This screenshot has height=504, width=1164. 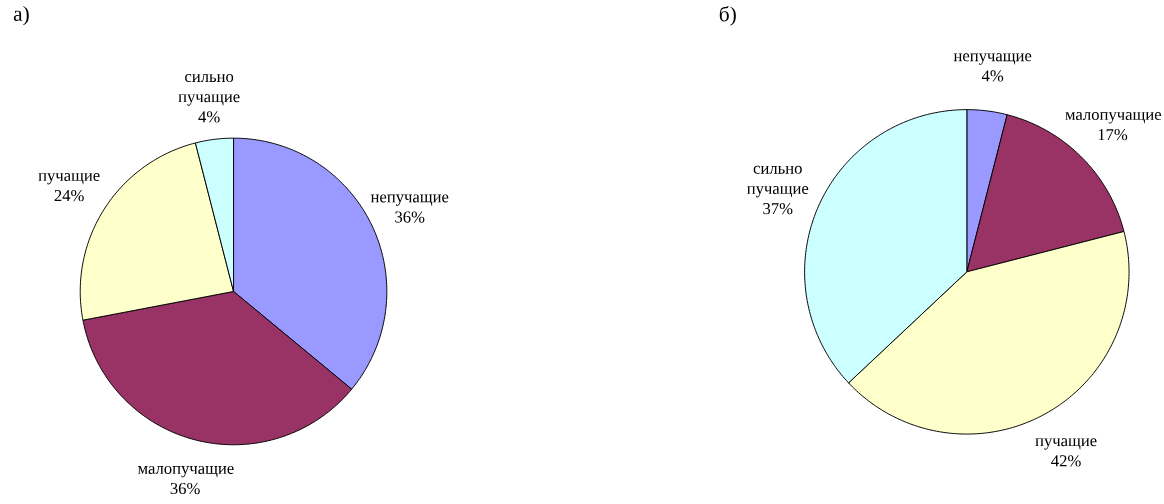 What do you see at coordinates (69, 195) in the screenshot?
I see `data-label: 24%` at bounding box center [69, 195].